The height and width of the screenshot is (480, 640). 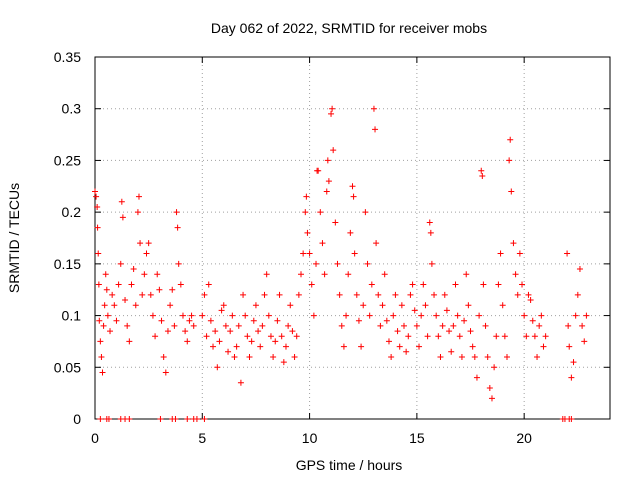 I want to click on y-tick-label: 0.1, so click(x=72, y=316).